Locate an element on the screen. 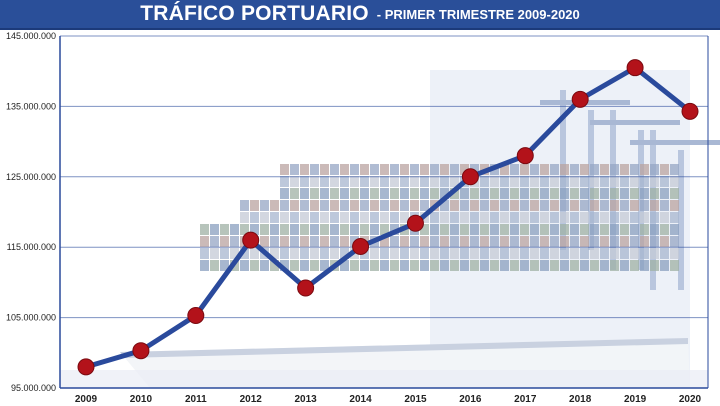  x-tick-label: 2012 is located at coordinates (251, 399).